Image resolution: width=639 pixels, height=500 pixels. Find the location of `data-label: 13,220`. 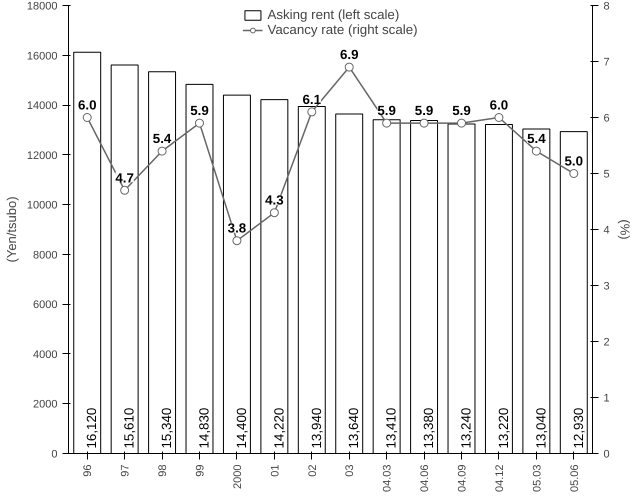

data-label: 13,220 is located at coordinates (503, 428).